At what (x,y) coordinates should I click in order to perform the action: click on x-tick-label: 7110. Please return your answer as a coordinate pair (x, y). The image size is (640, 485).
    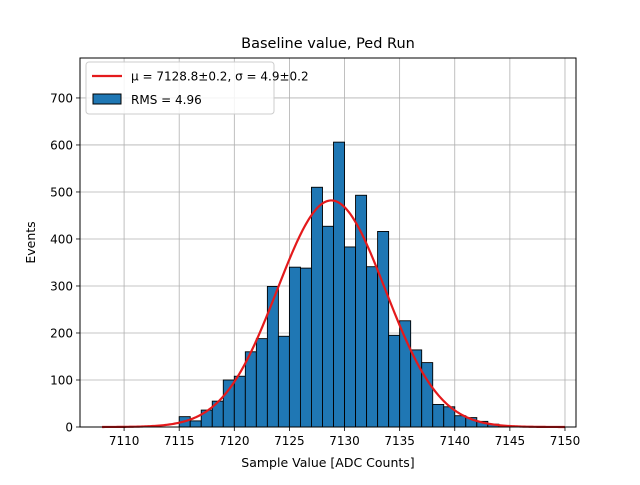
    Looking at the image, I should click on (124, 441).